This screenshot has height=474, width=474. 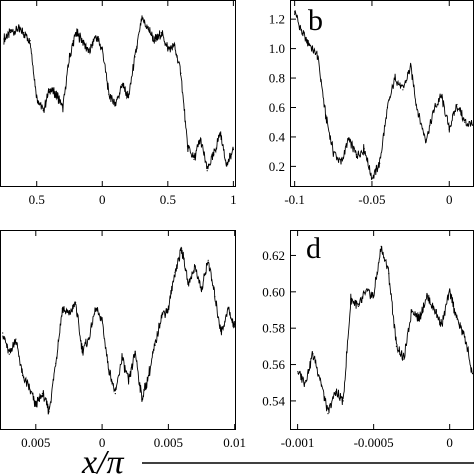 I want to click on y-tick-label: 0.4, so click(x=277, y=136).